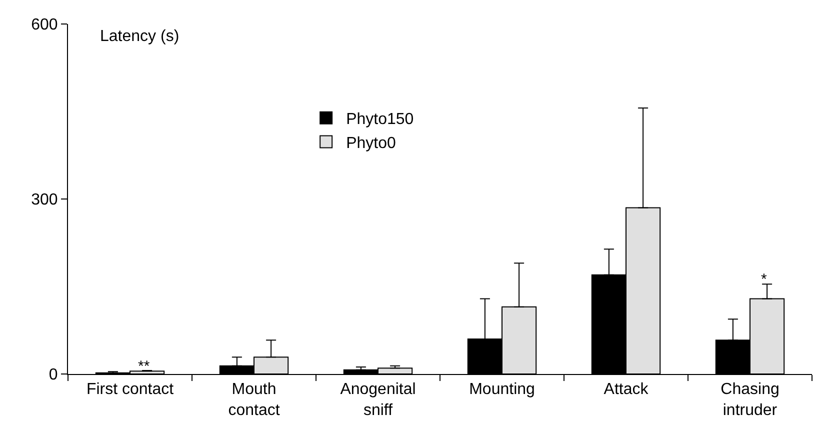 The image size is (837, 436). I want to click on y-axis-title: Latency (s), so click(140, 36).